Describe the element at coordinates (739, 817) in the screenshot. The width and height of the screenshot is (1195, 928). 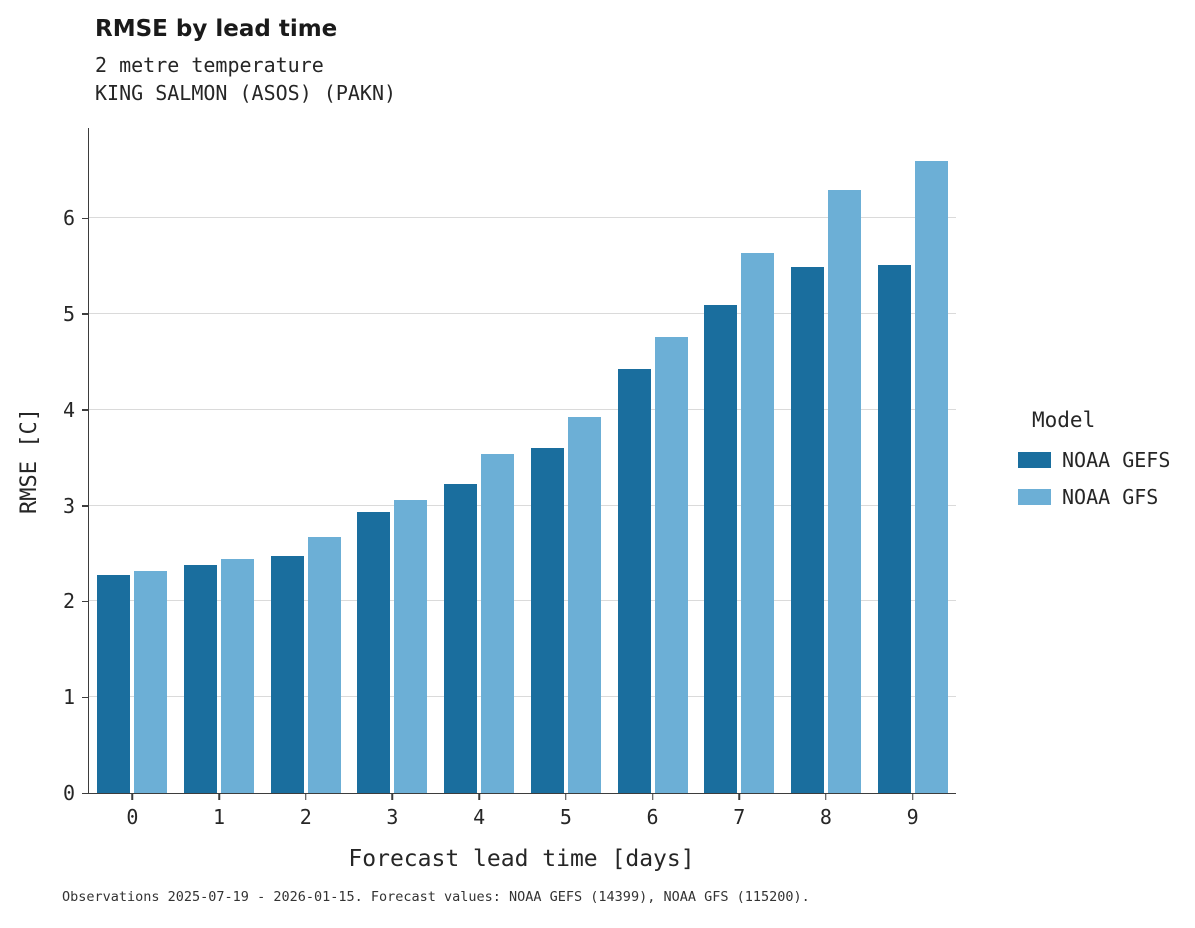
I see `x-tick-label: 7` at that location.